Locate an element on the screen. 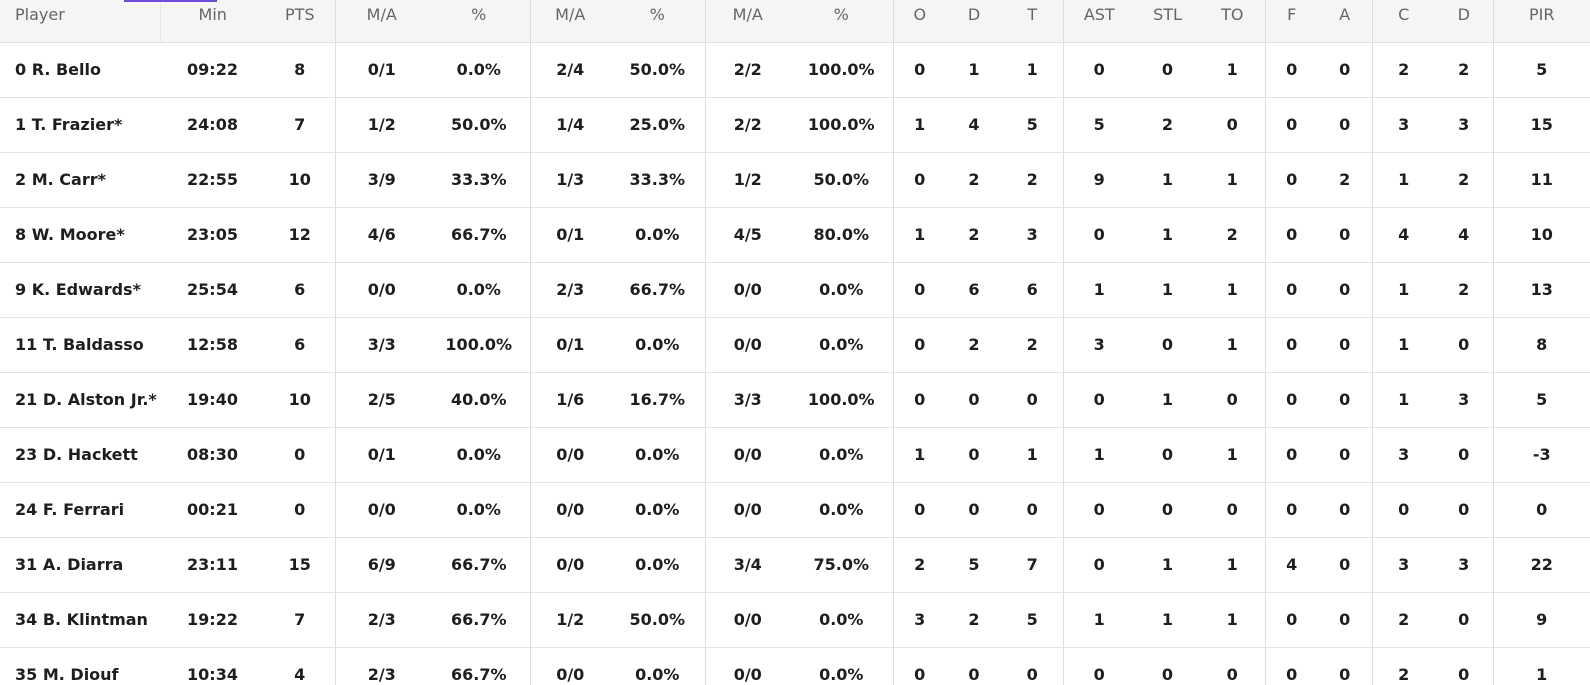 The height and width of the screenshot is (685, 1590). player-name: 9 K. Edwards* is located at coordinates (80, 290).